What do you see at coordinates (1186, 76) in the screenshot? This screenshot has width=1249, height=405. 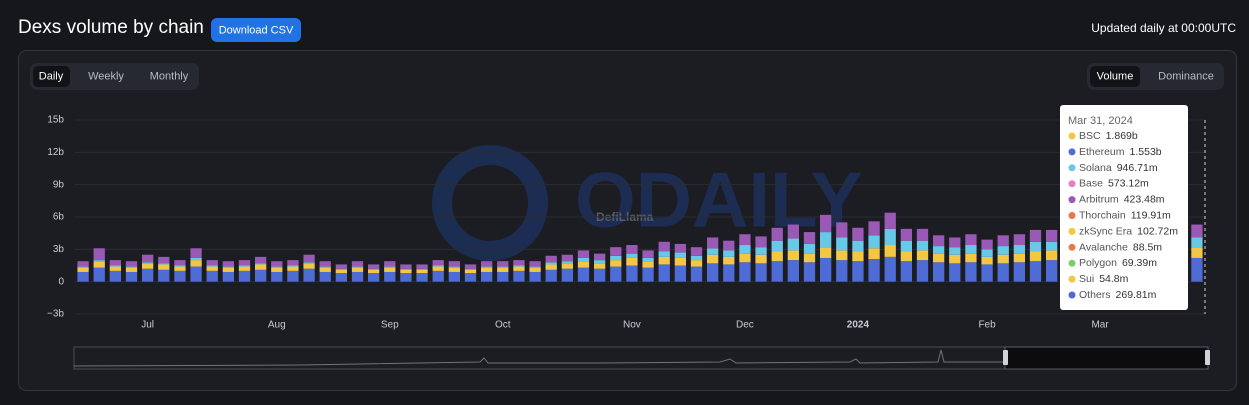 I see `tab: Dominance` at bounding box center [1186, 76].